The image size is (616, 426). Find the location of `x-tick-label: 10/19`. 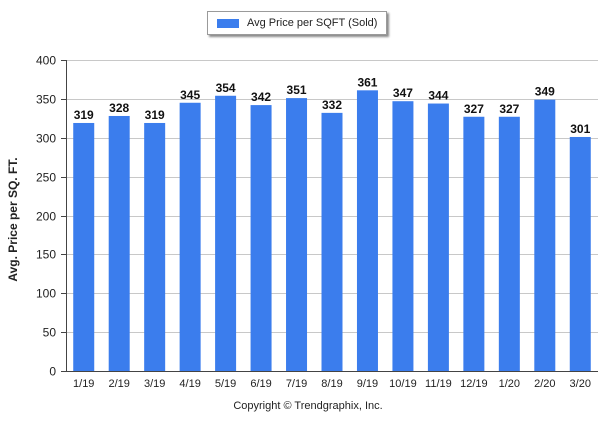

x-tick-label: 10/19 is located at coordinates (403, 384).